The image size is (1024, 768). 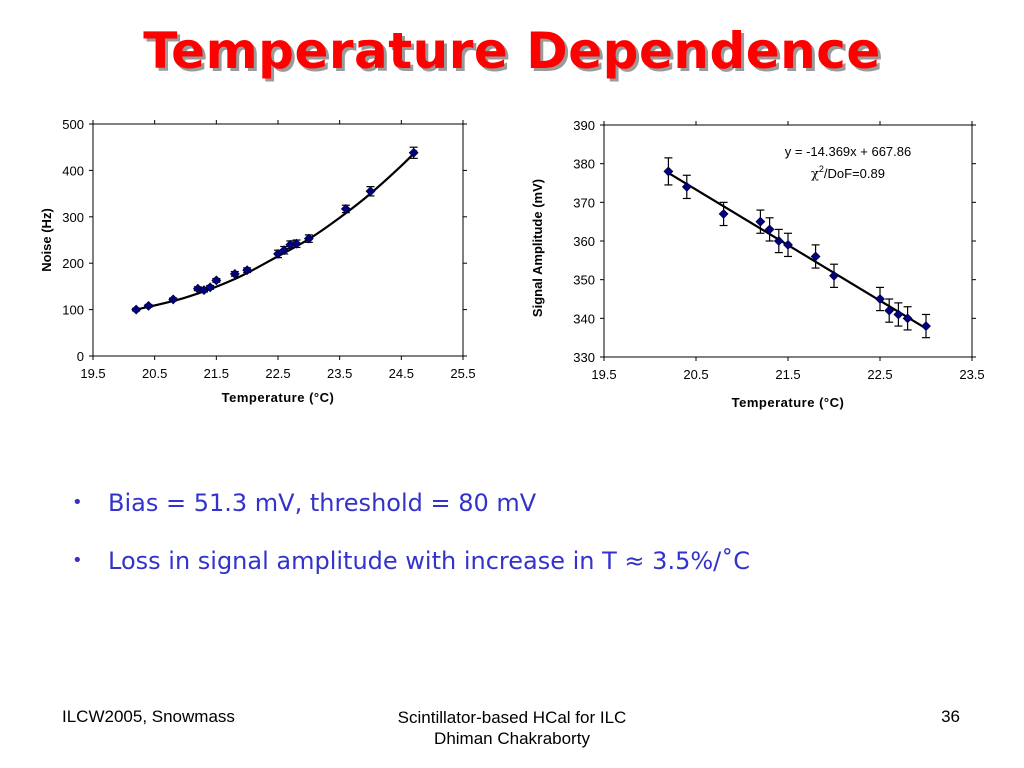 What do you see at coordinates (73, 170) in the screenshot?
I see `y-tick-label: 400` at bounding box center [73, 170].